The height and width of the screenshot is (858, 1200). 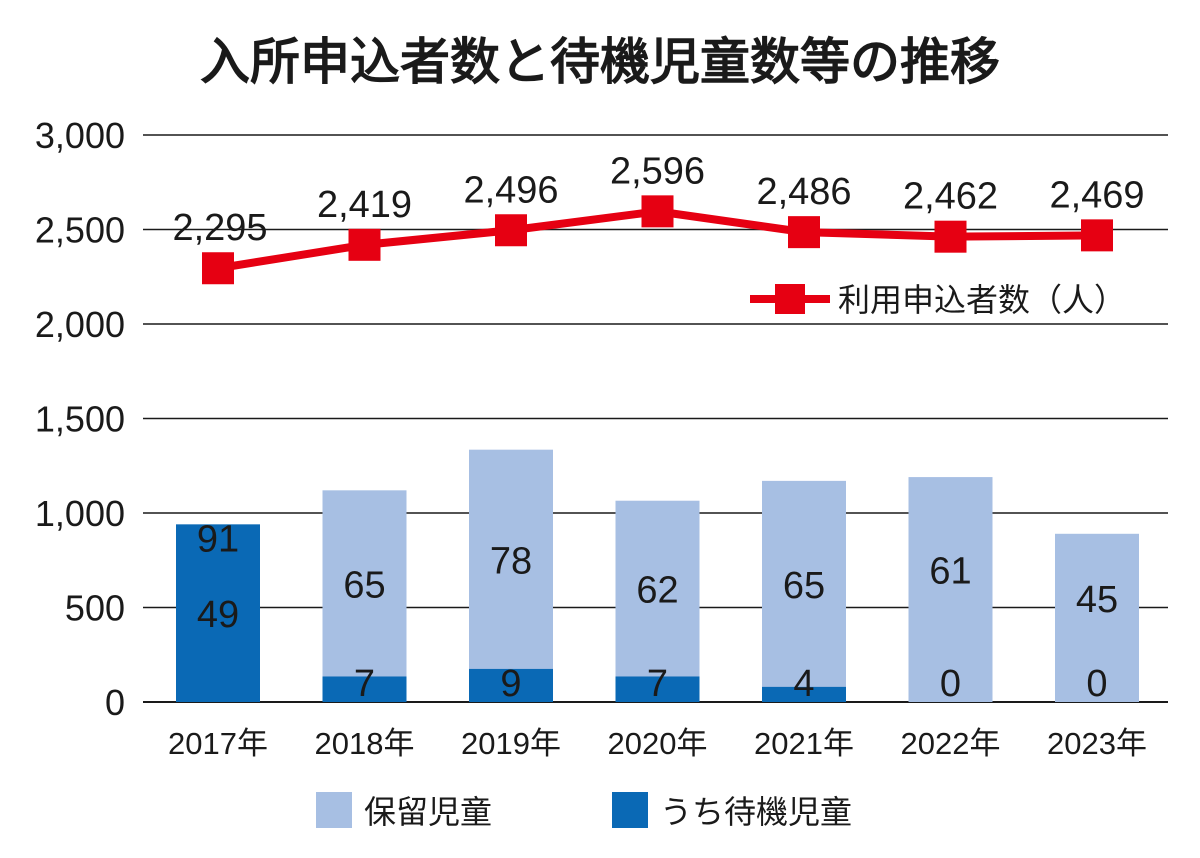 What do you see at coordinates (364, 205) in the screenshot?
I see `line-value-label: 2,419` at bounding box center [364, 205].